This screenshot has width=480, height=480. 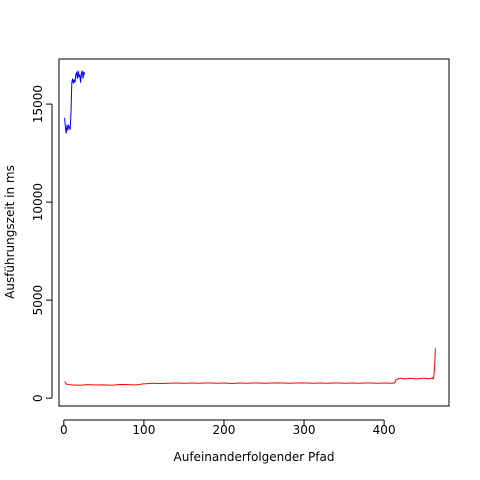 What do you see at coordinates (224, 430) in the screenshot?
I see `x-tick-label: 200` at bounding box center [224, 430].